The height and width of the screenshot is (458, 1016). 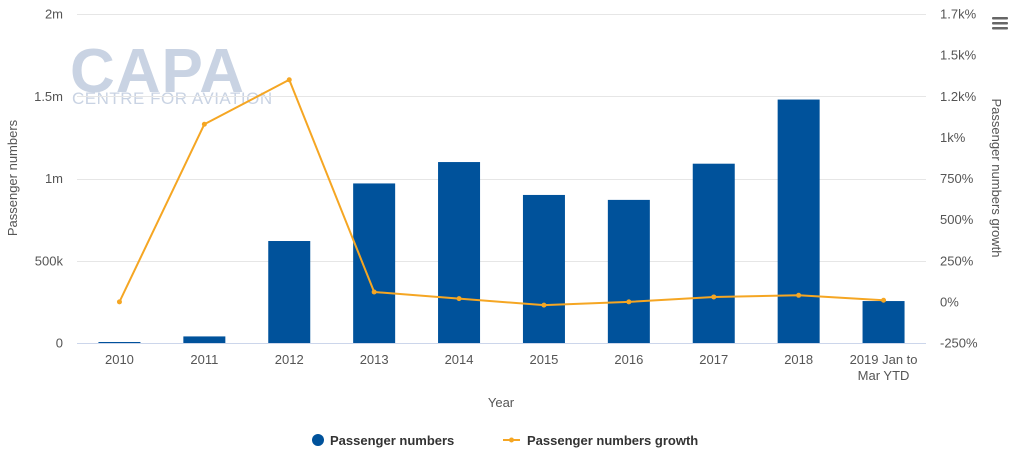 I want to click on x-tick-label: 2018, so click(x=798, y=359).